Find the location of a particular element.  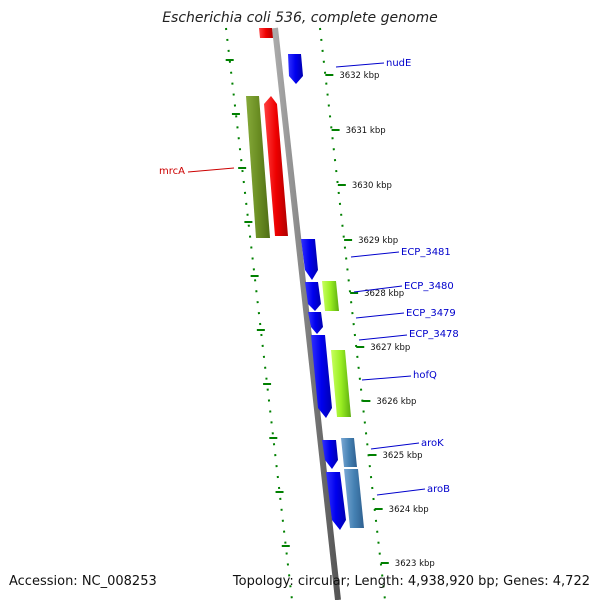

gene-label-nudE: nudE is located at coordinates (398, 63).